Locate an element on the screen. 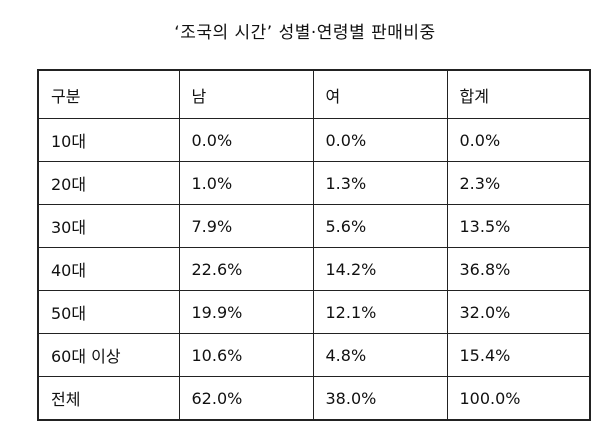 The image size is (610, 439). table-row: 50대 19.9% 12.1% 32.0% is located at coordinates (314, 312).